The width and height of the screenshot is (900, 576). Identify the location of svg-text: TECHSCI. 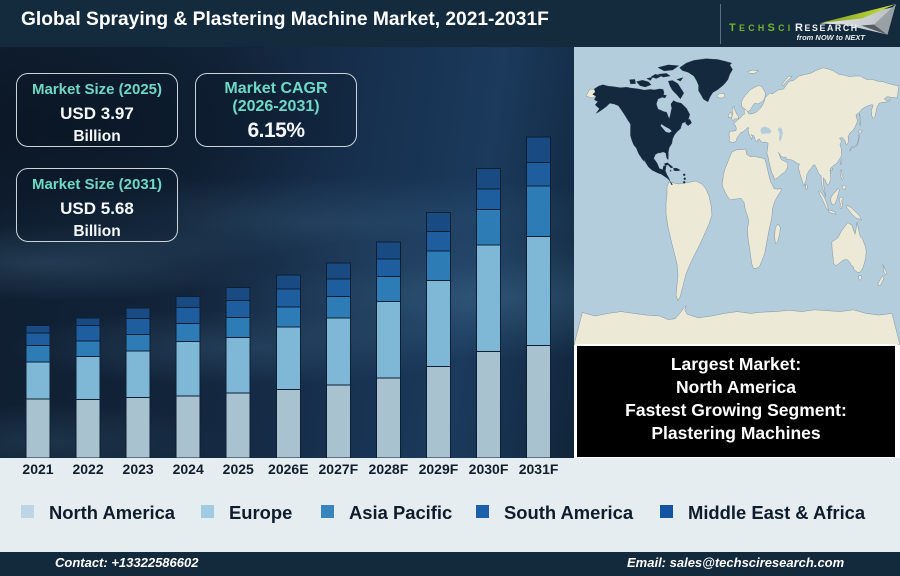
(761, 28).